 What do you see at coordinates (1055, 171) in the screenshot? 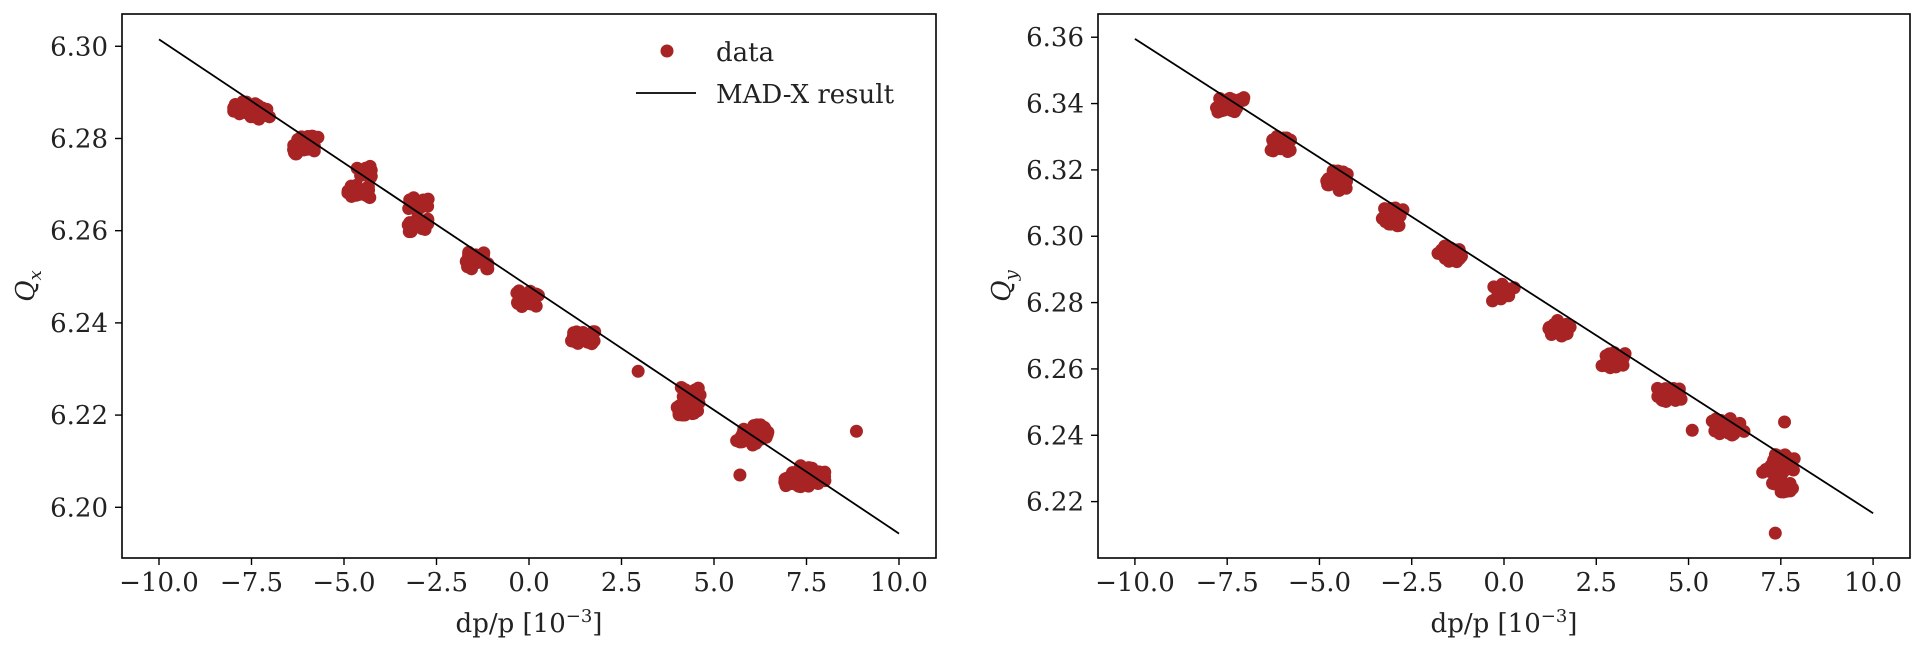
I see `y-tick-label: 6.32` at bounding box center [1055, 171].